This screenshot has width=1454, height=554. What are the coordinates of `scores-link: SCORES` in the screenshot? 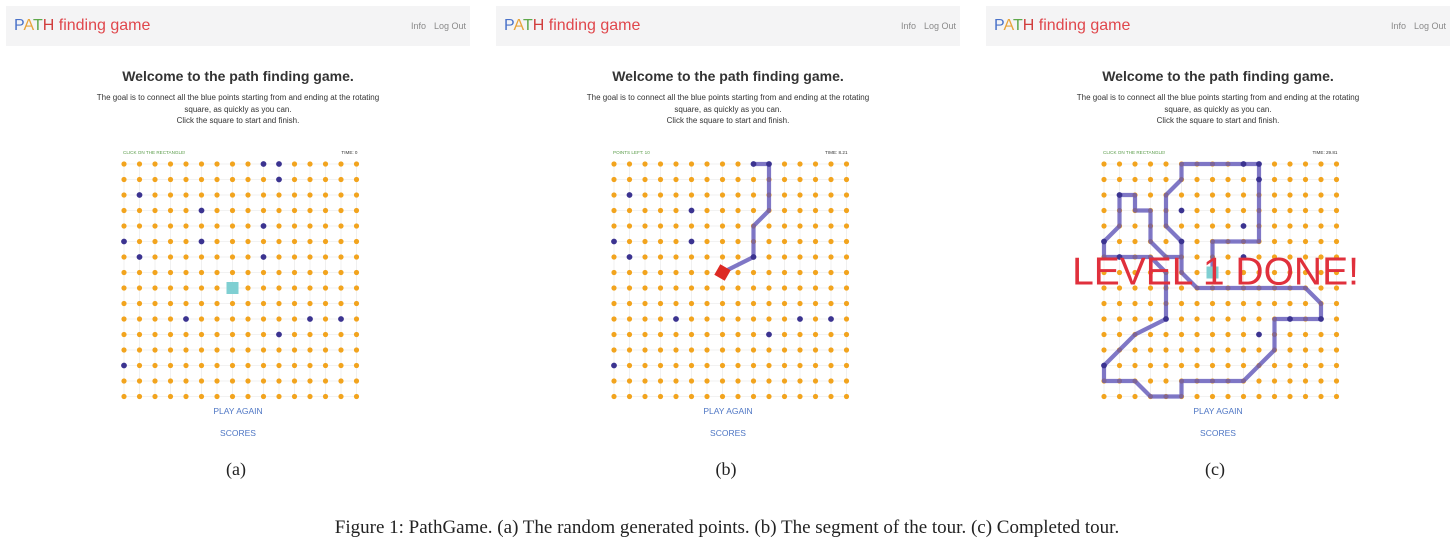 It's located at (1218, 433).